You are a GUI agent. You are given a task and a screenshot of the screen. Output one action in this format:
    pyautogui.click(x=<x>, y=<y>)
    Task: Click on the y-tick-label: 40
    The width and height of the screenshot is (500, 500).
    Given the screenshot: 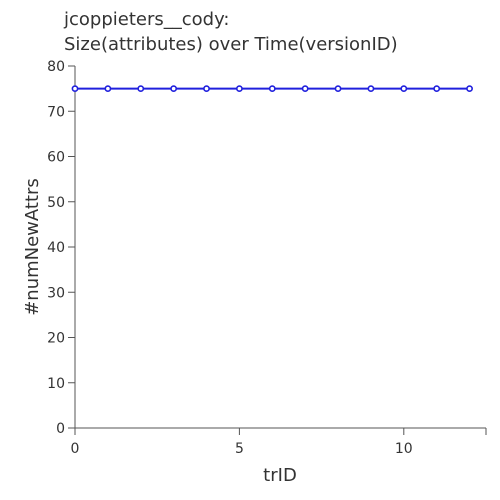 What is the action you would take?
    pyautogui.click(x=56, y=248)
    